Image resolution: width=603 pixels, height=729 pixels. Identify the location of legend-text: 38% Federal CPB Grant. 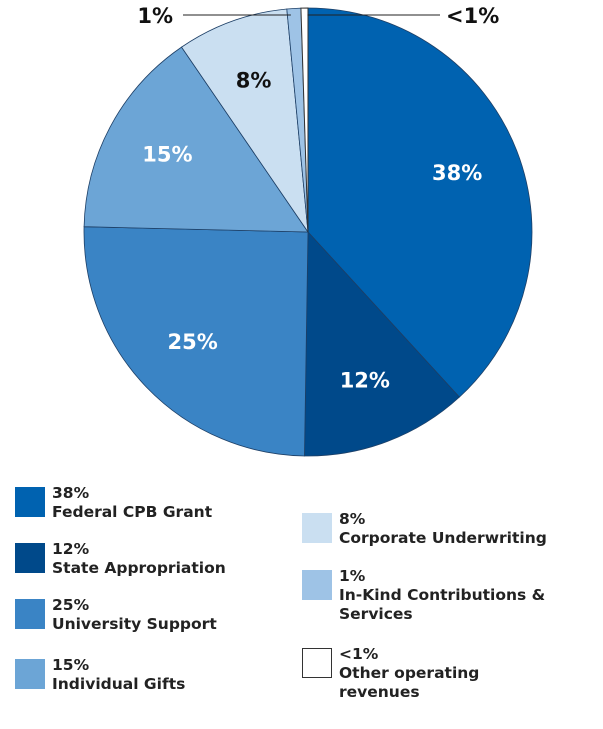
(172, 503).